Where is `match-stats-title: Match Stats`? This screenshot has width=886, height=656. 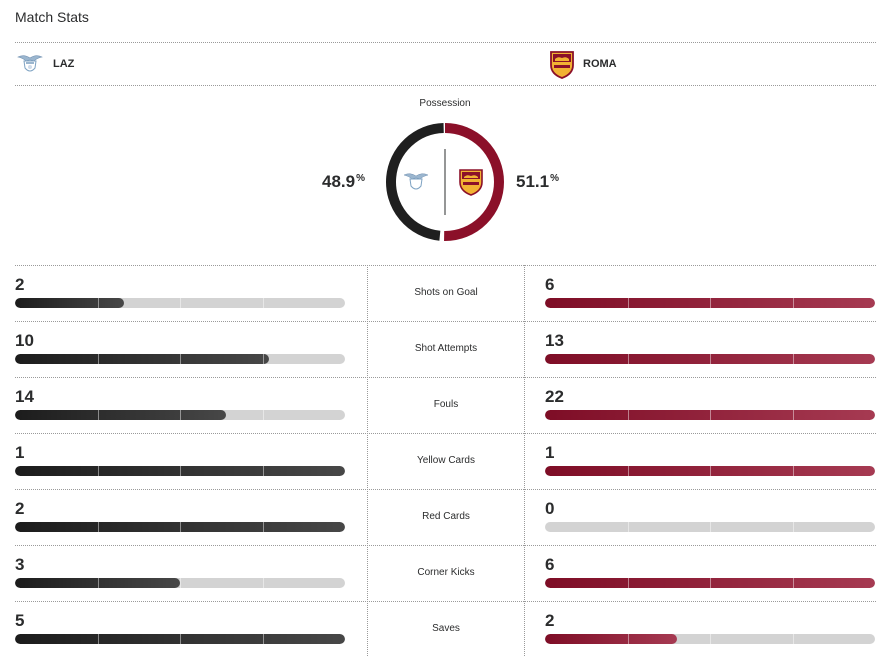
match-stats-title: Match Stats is located at coordinates (52, 17).